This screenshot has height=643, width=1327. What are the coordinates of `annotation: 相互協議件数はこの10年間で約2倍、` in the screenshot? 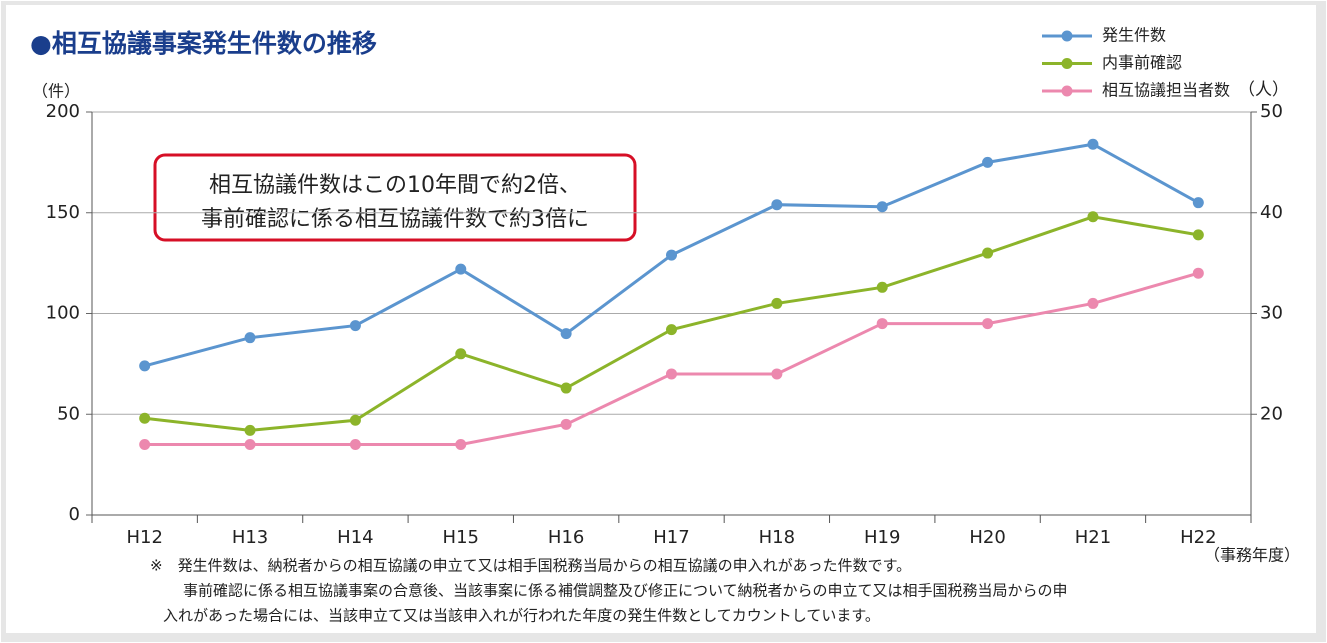 It's located at (395, 185).